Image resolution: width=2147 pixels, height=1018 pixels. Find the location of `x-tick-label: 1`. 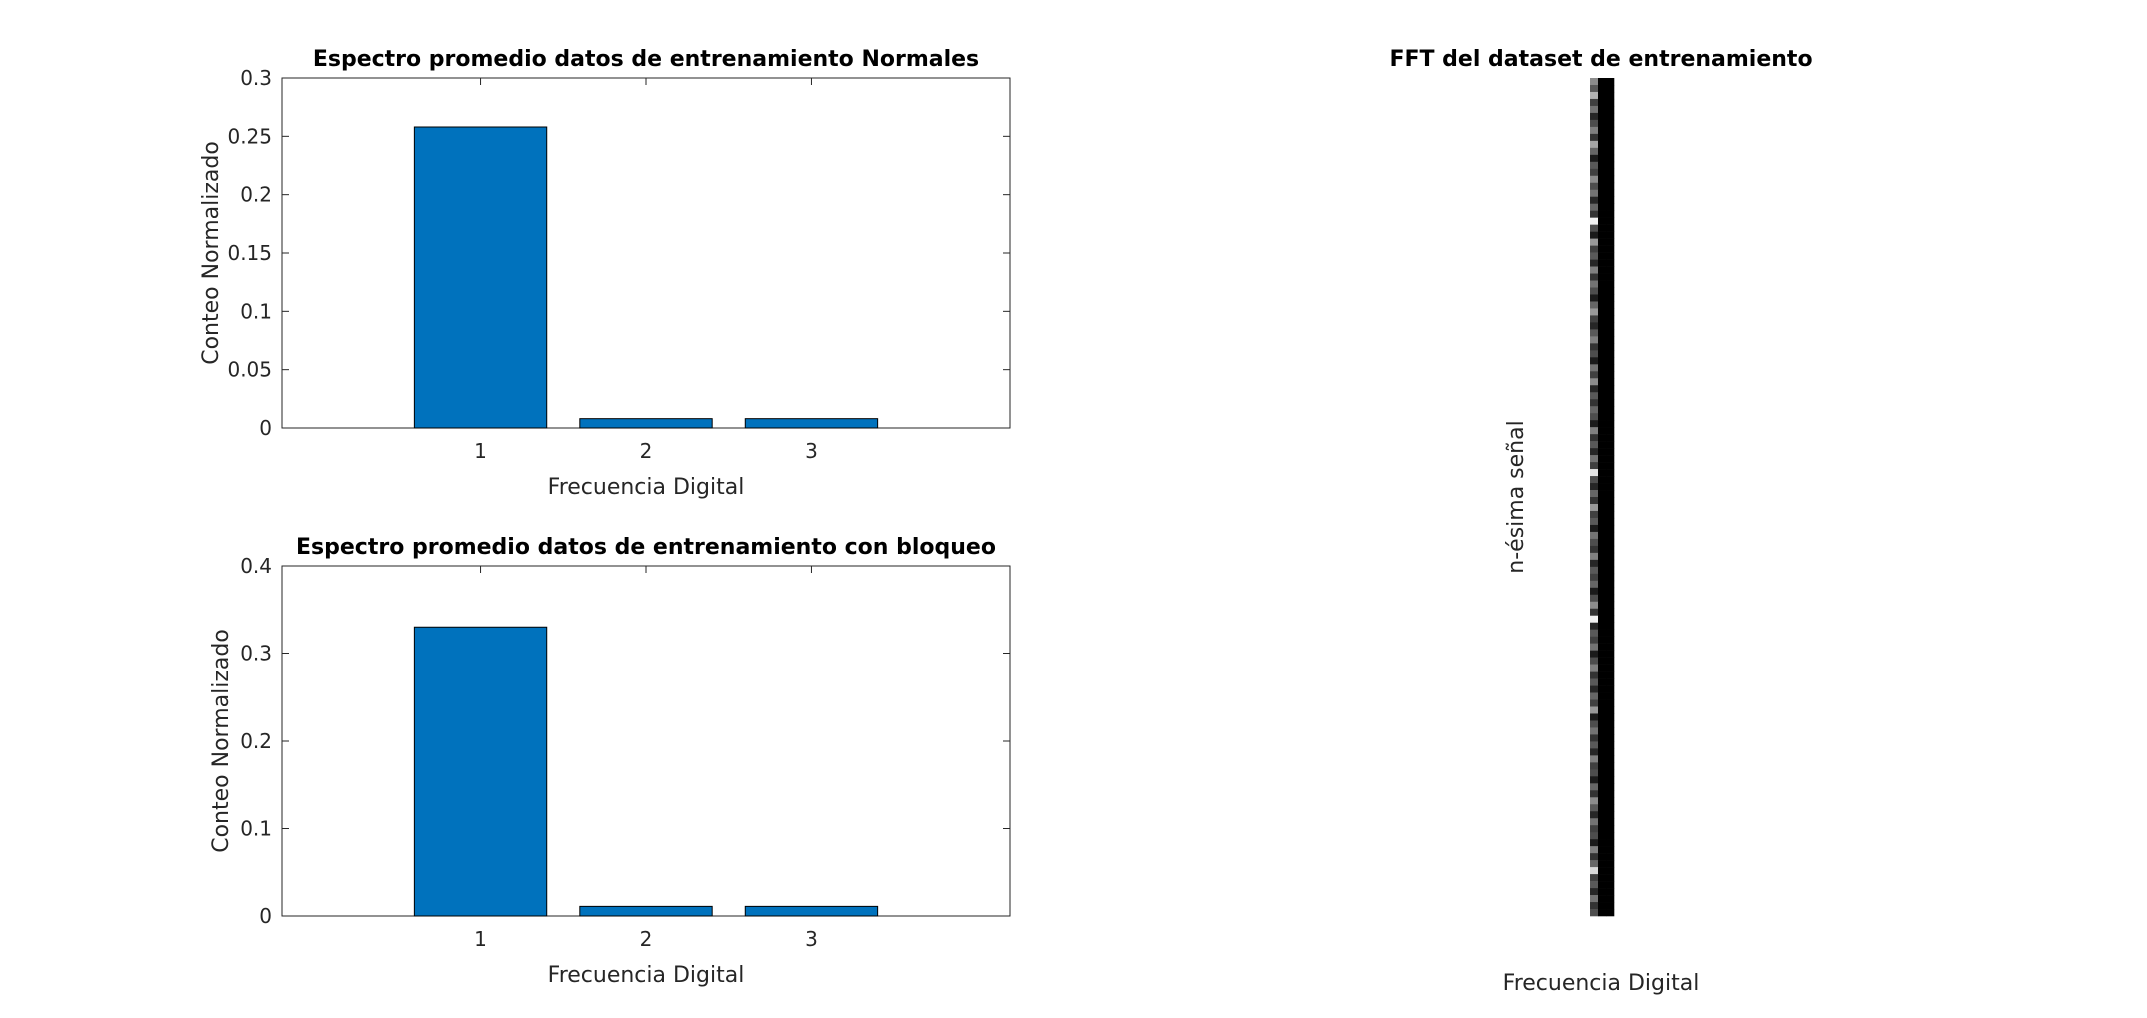

x-tick-label: 1 is located at coordinates (480, 451).